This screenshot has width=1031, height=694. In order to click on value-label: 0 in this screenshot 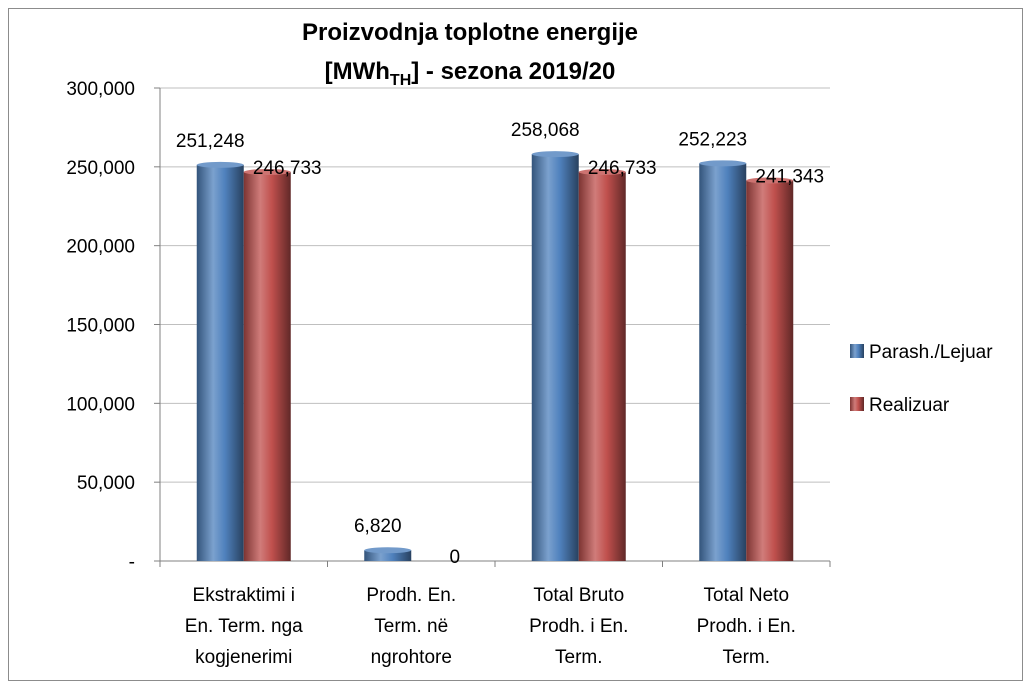, I will do `click(454, 557)`.